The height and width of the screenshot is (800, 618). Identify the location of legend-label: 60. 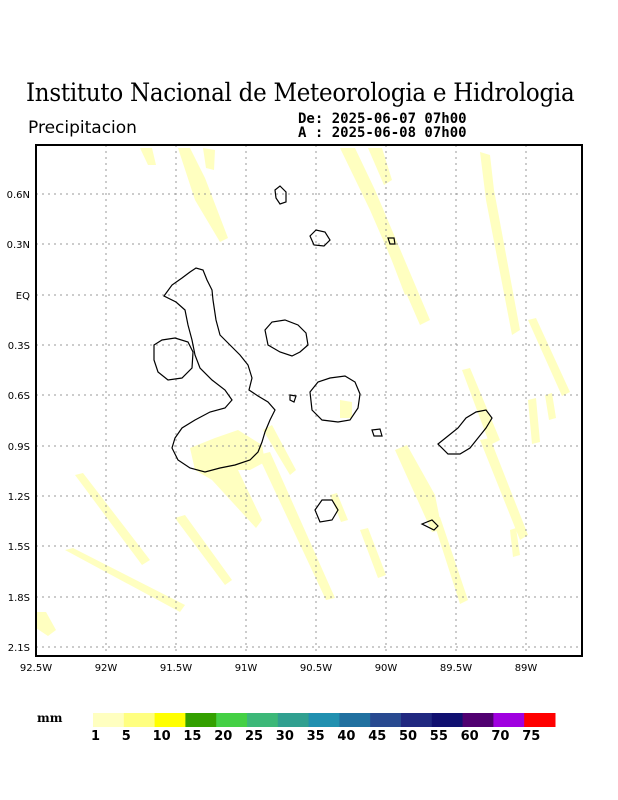
(469, 736).